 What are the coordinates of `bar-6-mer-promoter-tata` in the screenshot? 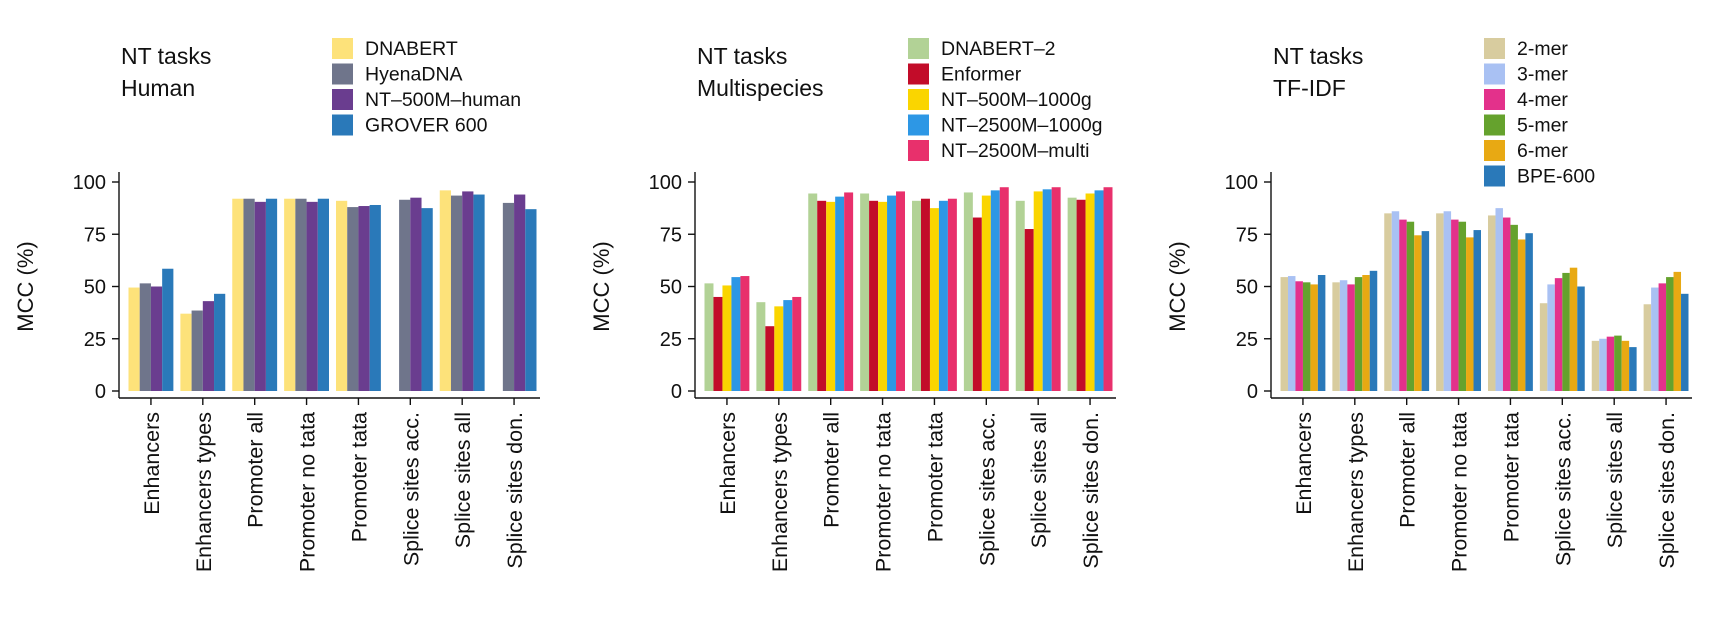 It's located at (1521, 315).